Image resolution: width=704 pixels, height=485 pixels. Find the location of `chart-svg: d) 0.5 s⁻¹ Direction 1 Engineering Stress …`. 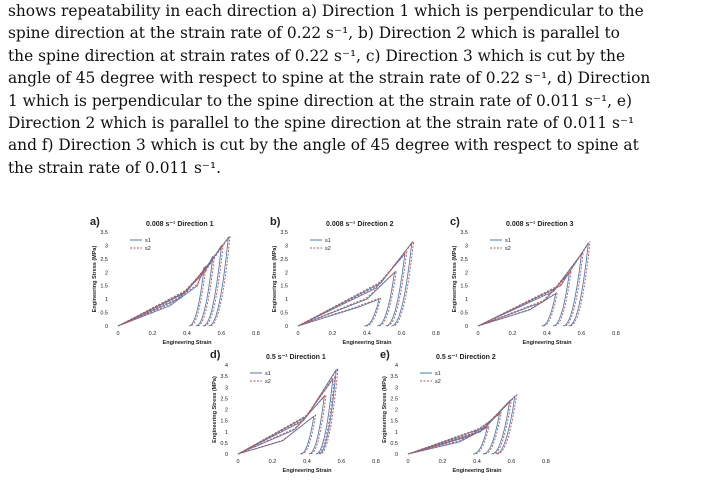

chart-svg: d) 0.5 s⁻¹ Direction 1 Engineering Stress … is located at coordinates (295, 411).